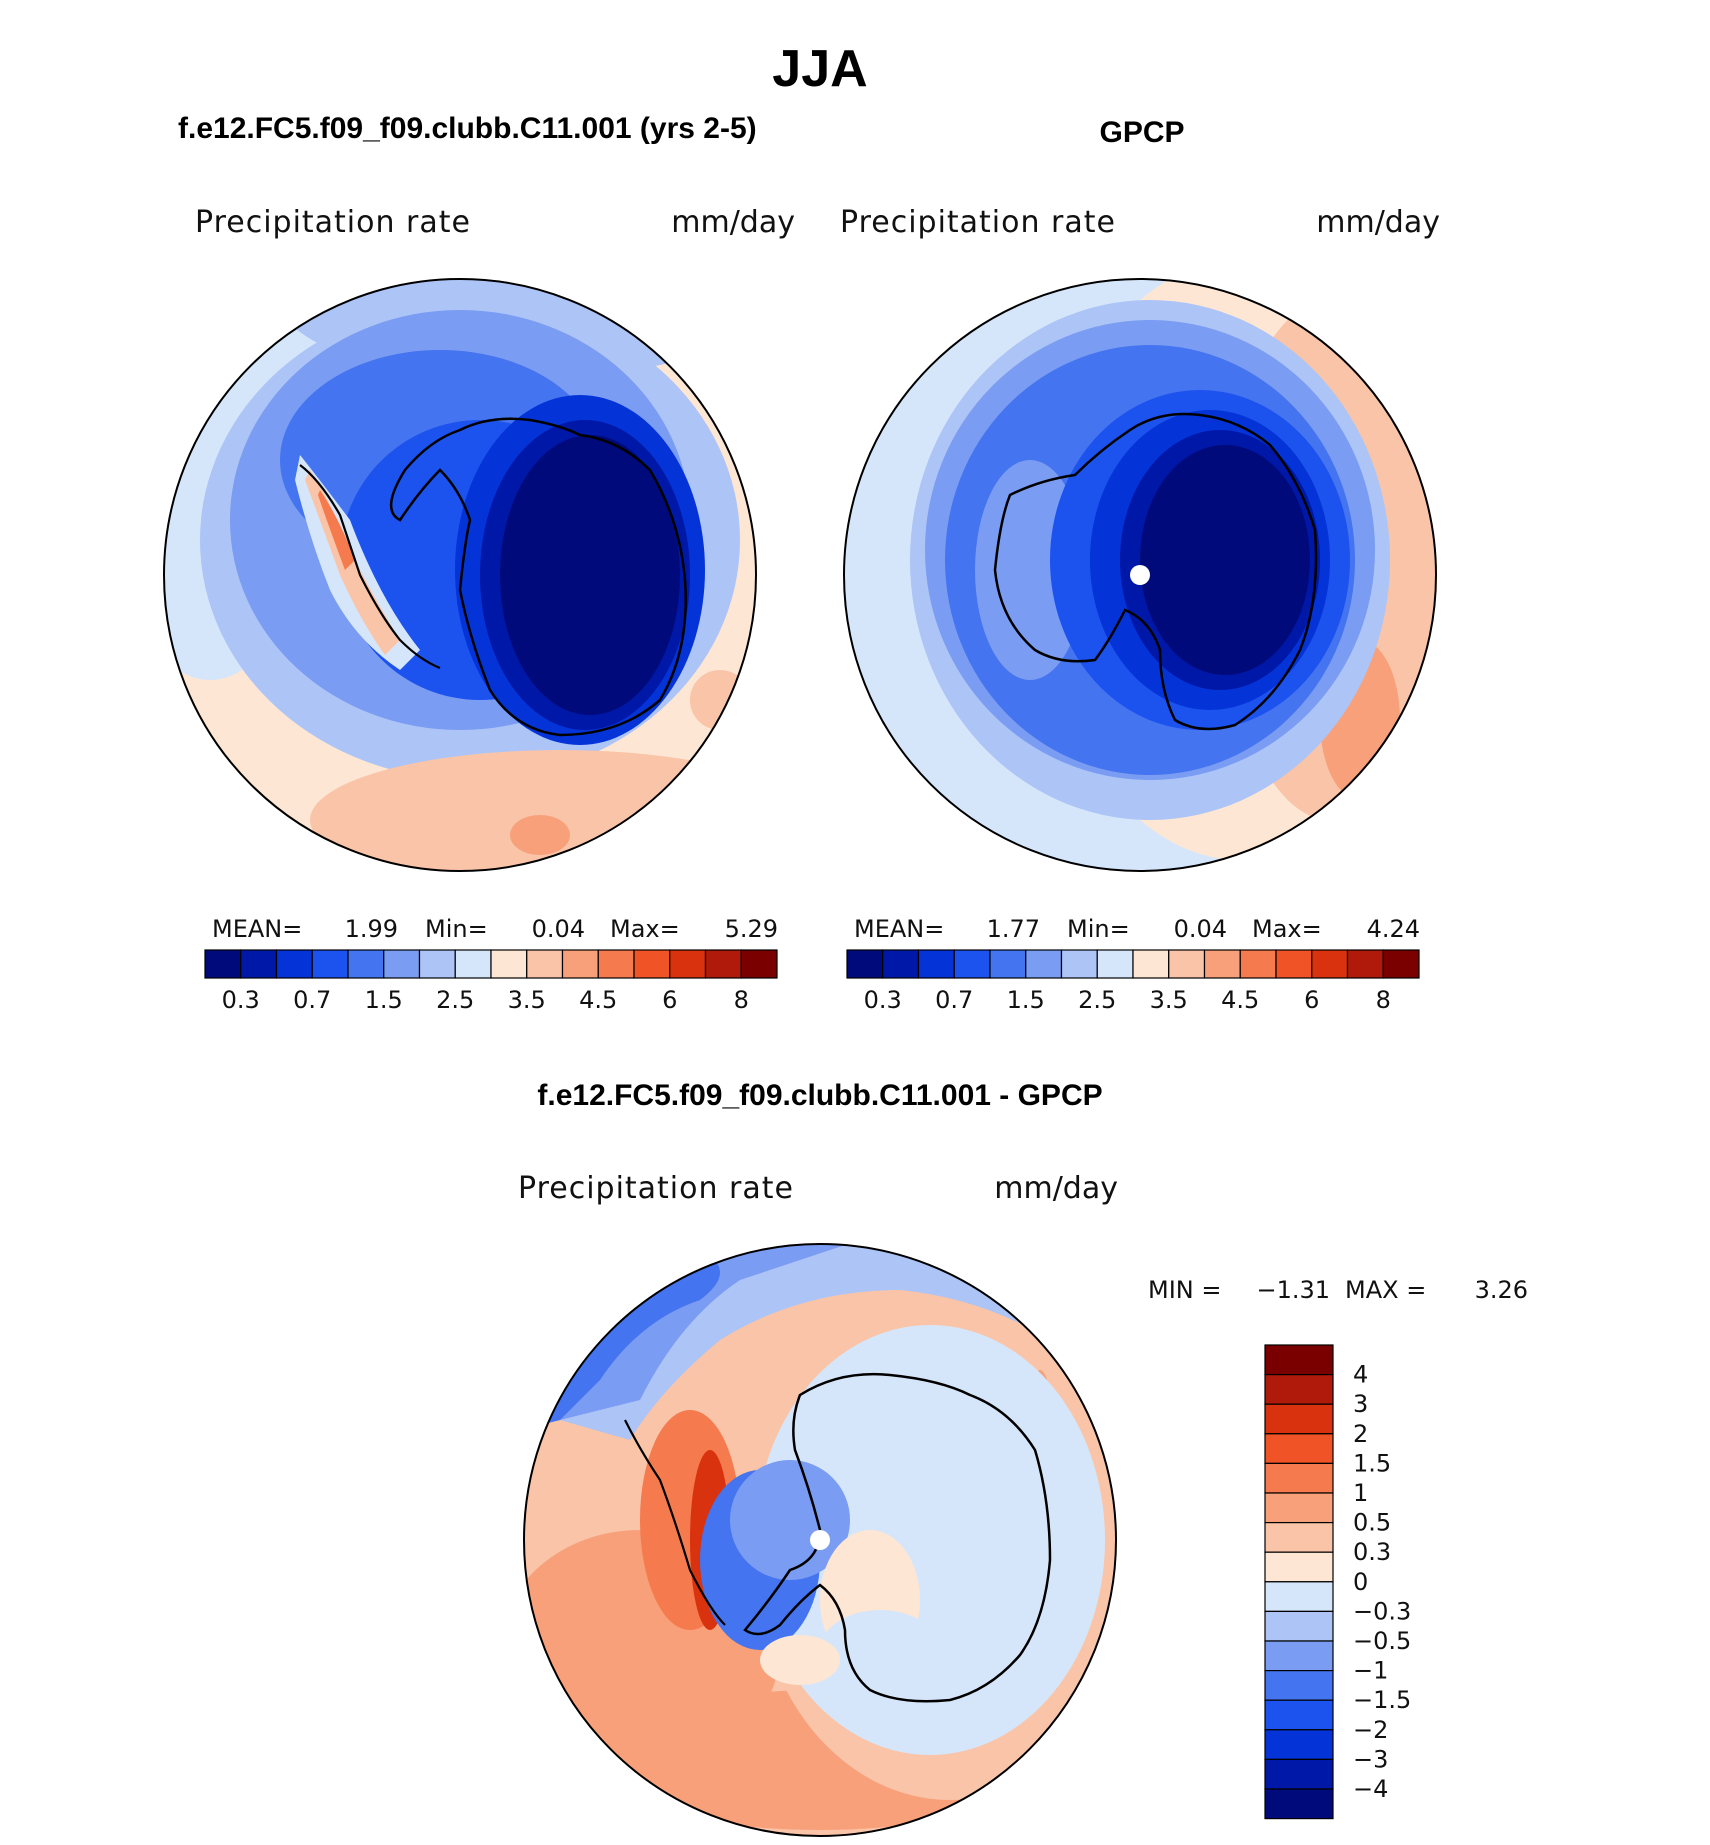  I want to click on diff-colorbar-tick-label: 4, so click(1360, 1375).